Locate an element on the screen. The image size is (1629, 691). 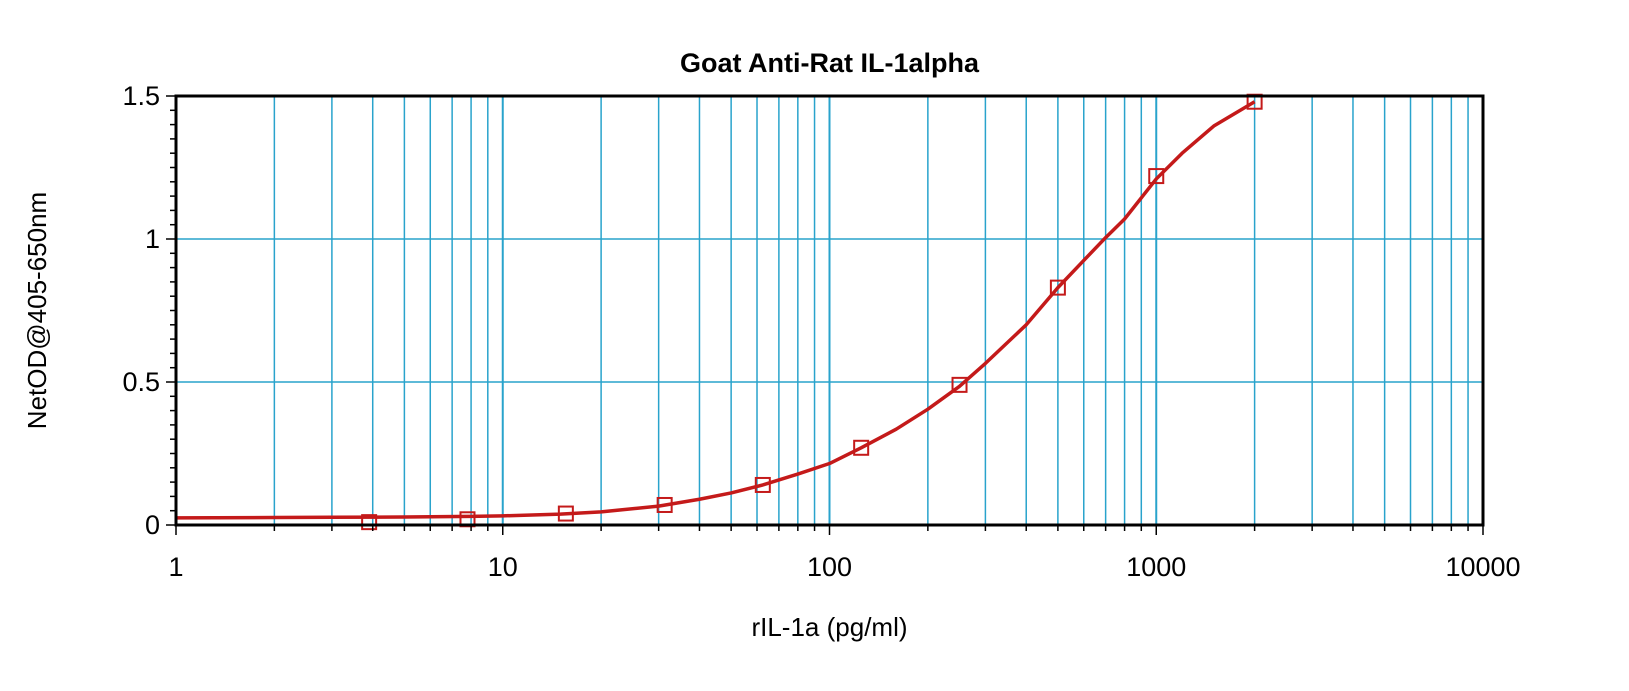
y-tick-label: 0.5 is located at coordinates (141, 382).